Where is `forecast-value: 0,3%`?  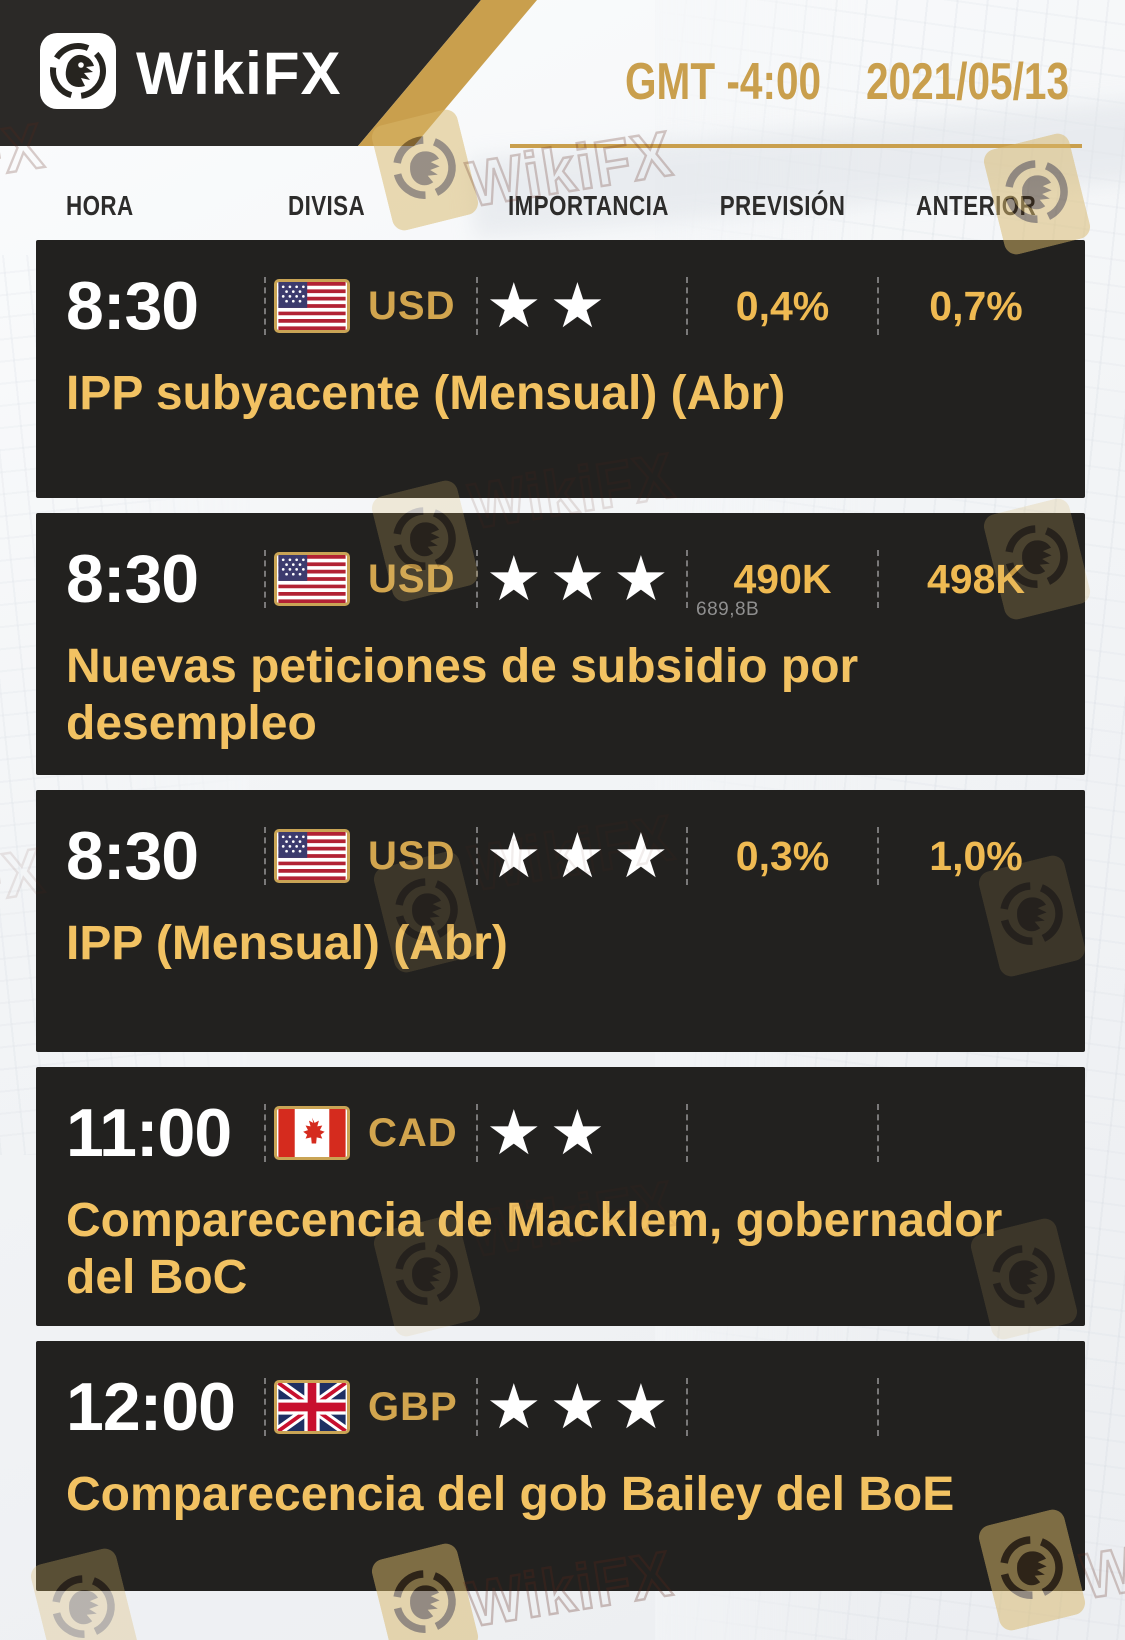
forecast-value: 0,3% is located at coordinates (782, 855).